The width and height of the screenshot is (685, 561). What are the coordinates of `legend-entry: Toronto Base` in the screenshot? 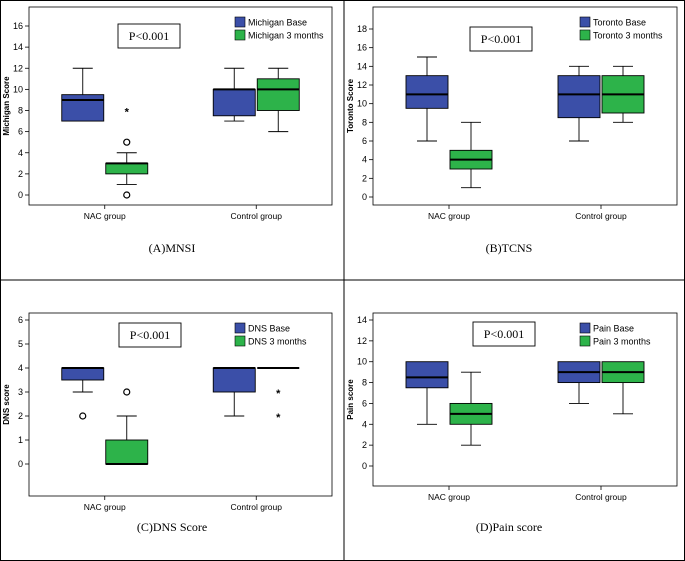 It's located at (619, 23).